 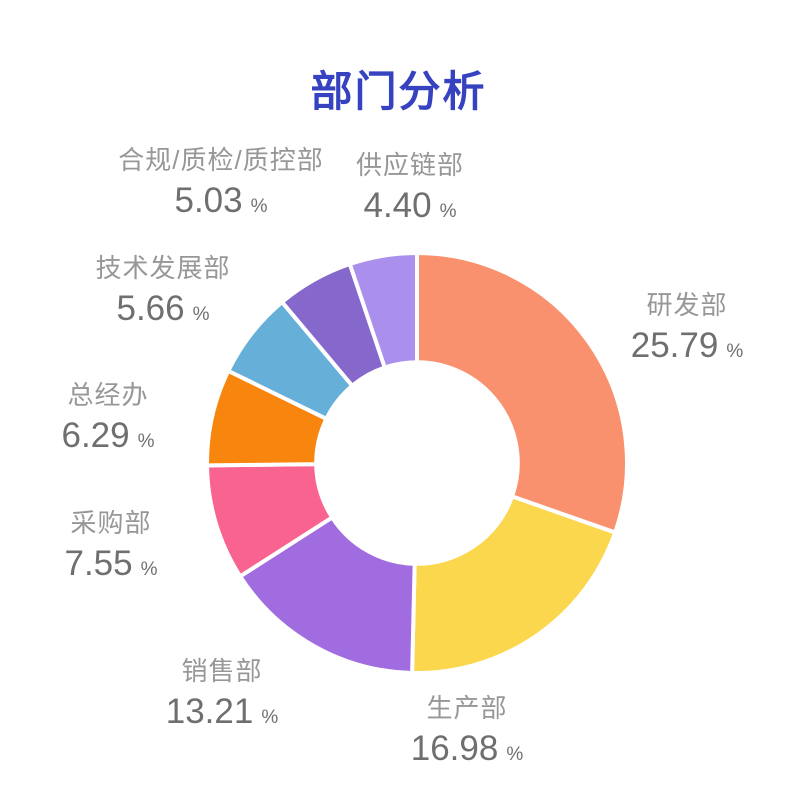 I want to click on slice-name: 销售部, so click(x=222, y=671).